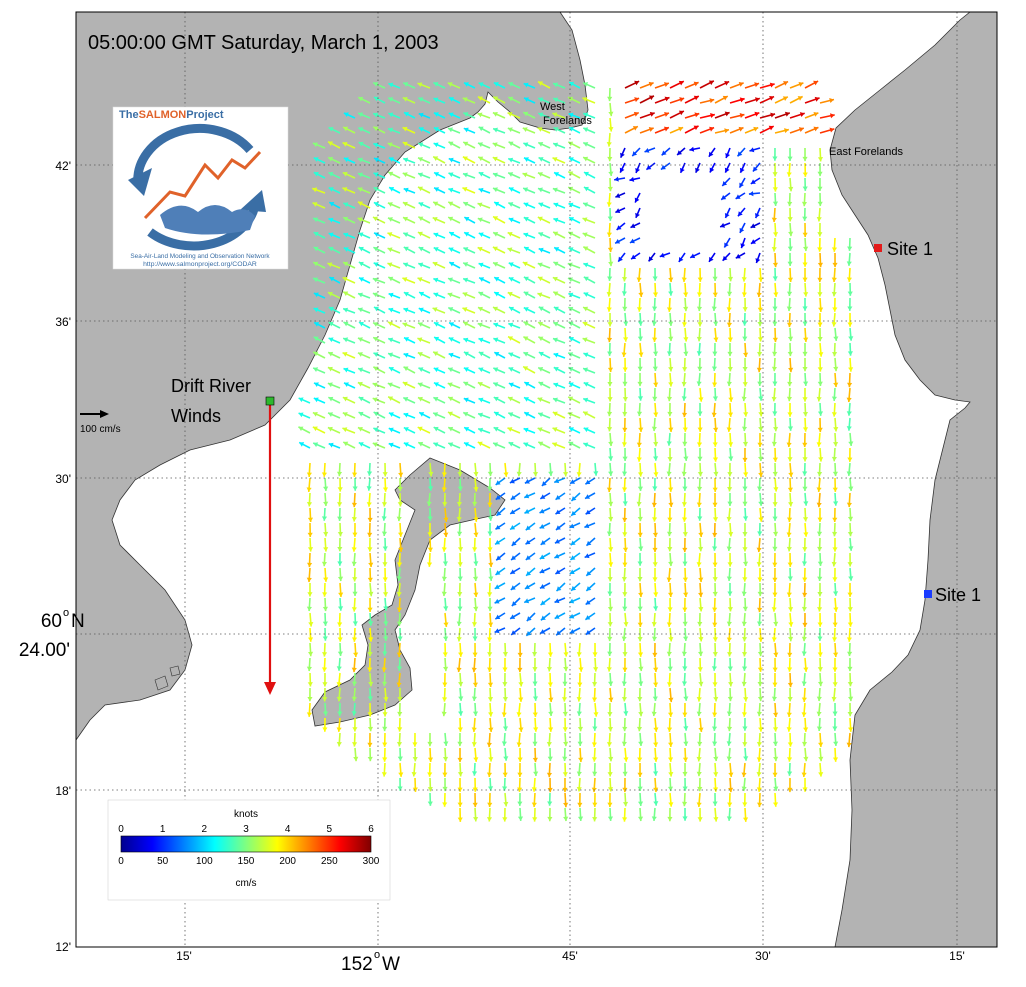 The height and width of the screenshot is (987, 1026). I want to click on site-label-blue: Site 1, so click(958, 595).